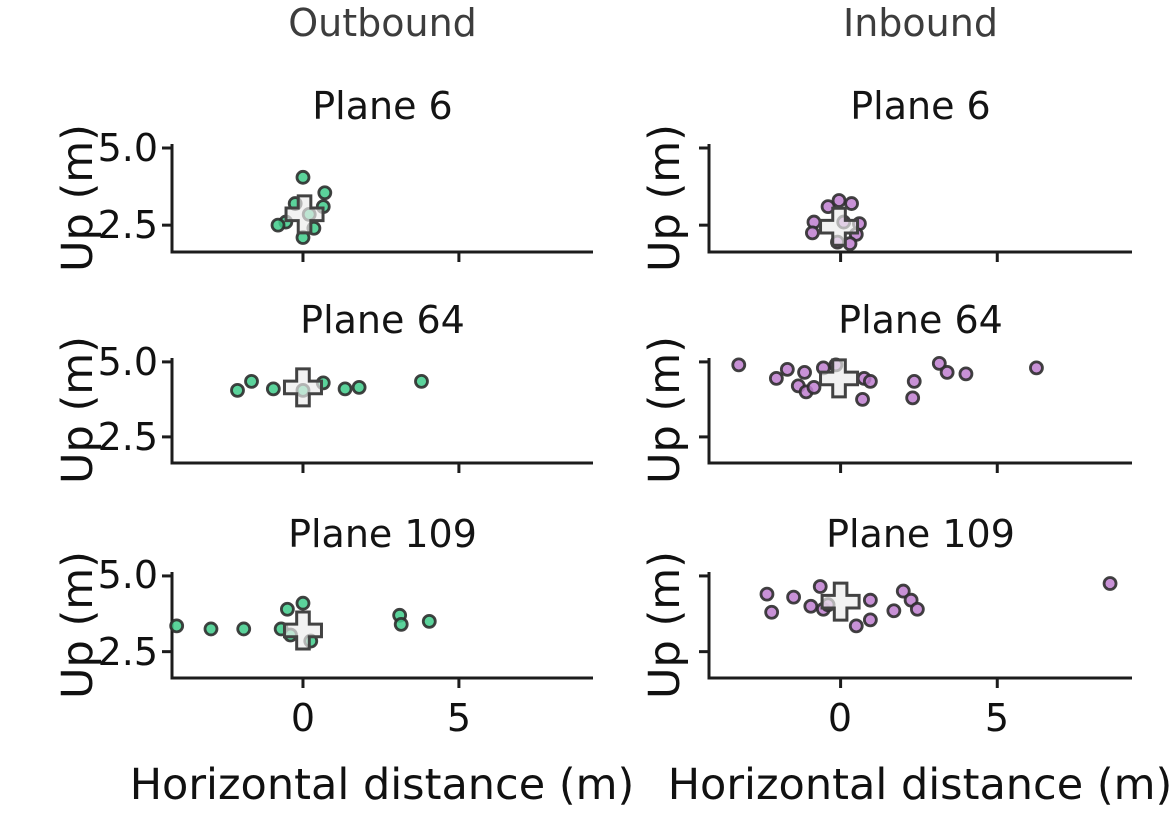 This screenshot has height=826, width=1173. Describe the element at coordinates (920, 534) in the screenshot. I see `subplot-title-inbound-plane109: Plane 109` at that location.